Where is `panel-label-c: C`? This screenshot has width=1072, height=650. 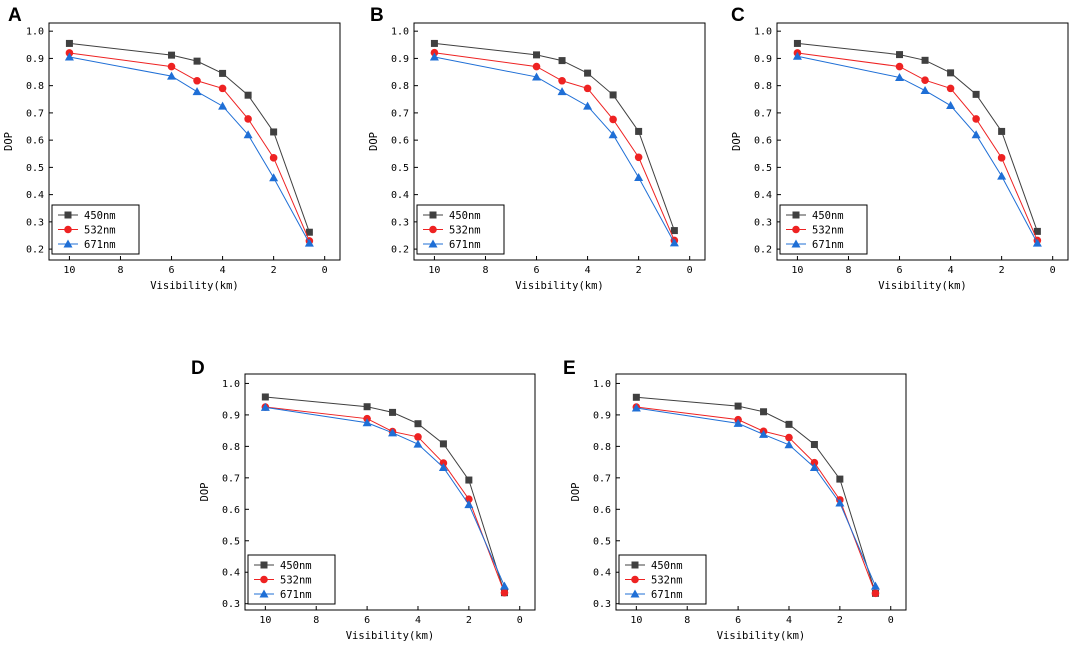
panel-label-c: C is located at coordinates (738, 15).